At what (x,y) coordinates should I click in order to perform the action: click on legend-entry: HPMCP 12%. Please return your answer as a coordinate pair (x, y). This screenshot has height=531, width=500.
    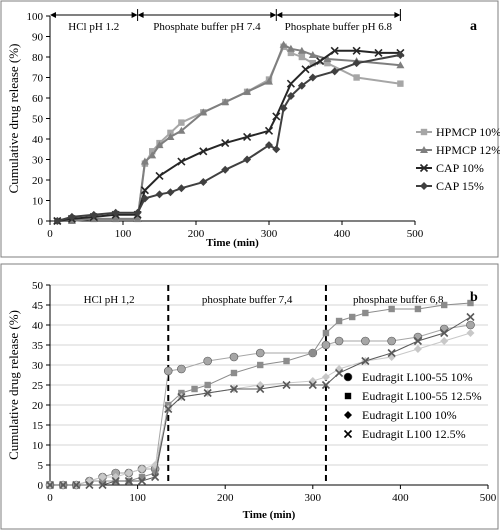
    Looking at the image, I should click on (458, 150).